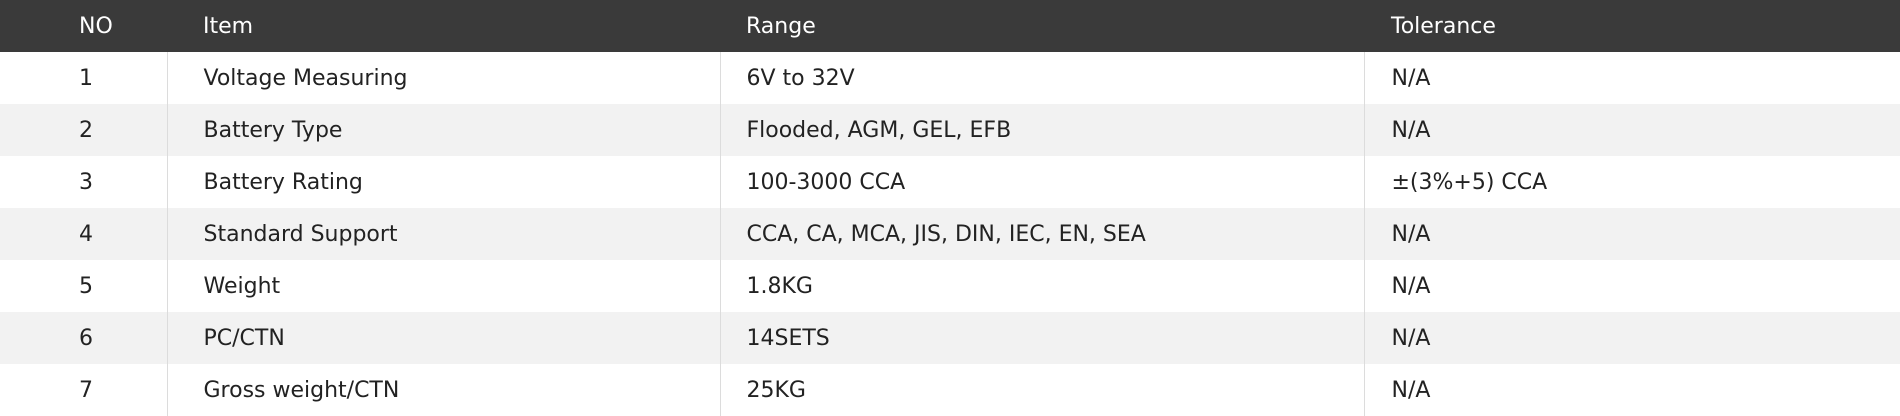 This screenshot has width=1900, height=416. I want to click on table-row: 1 Voltage Measuring 6V to 32V N/A, so click(950, 78).